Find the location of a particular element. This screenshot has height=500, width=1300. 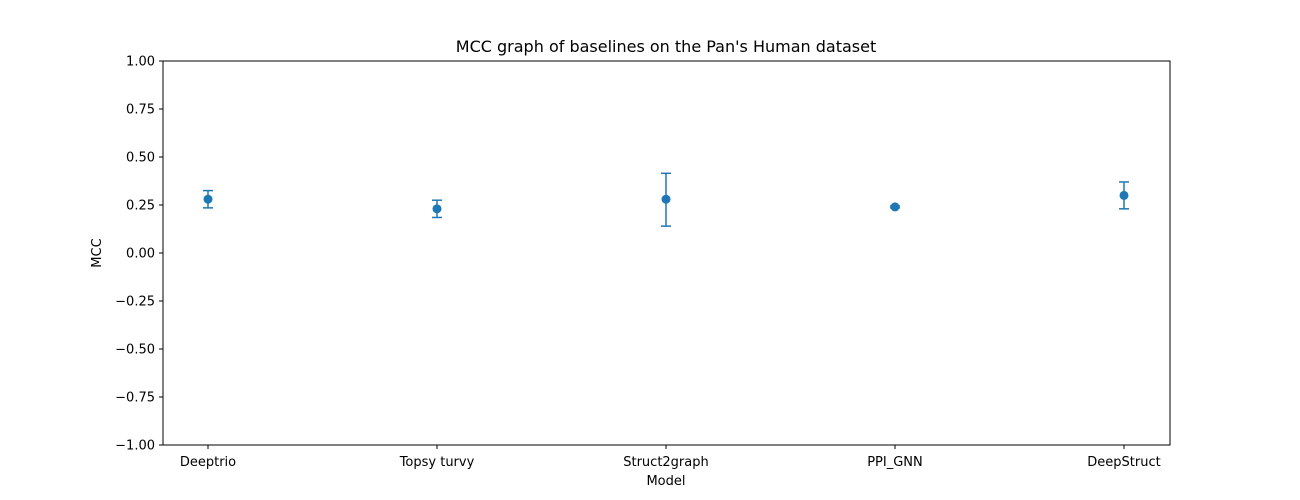

x-tick-label: PPI_GNN is located at coordinates (895, 462).